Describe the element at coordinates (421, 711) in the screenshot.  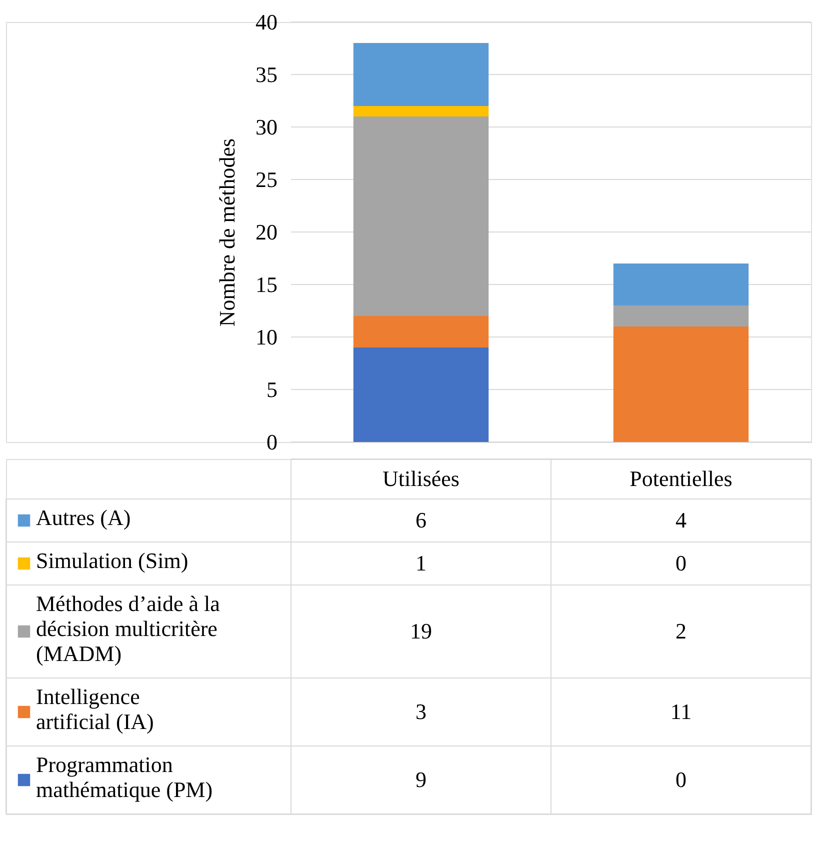
I see `data-label: 3` at that location.